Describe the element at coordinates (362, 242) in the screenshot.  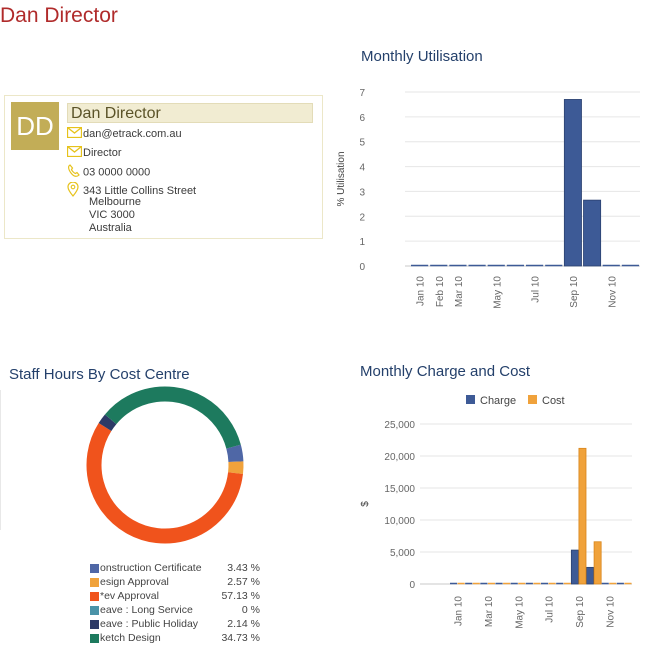
I see `y-tick-label: 1` at that location.